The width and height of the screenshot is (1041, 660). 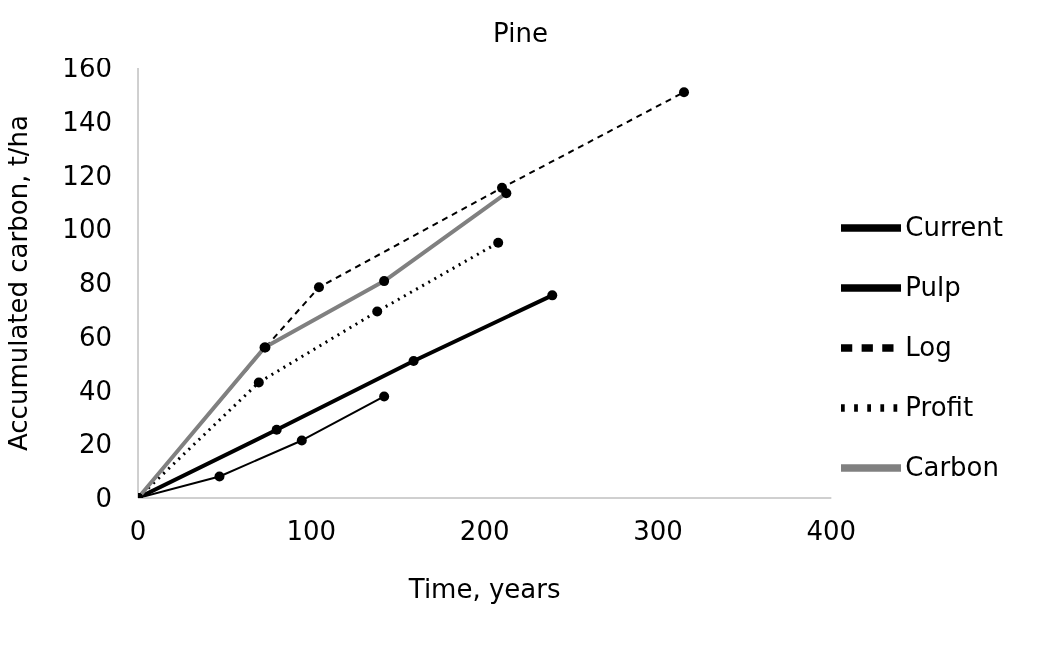 I want to click on y-tick-label: 160, so click(x=87, y=68).